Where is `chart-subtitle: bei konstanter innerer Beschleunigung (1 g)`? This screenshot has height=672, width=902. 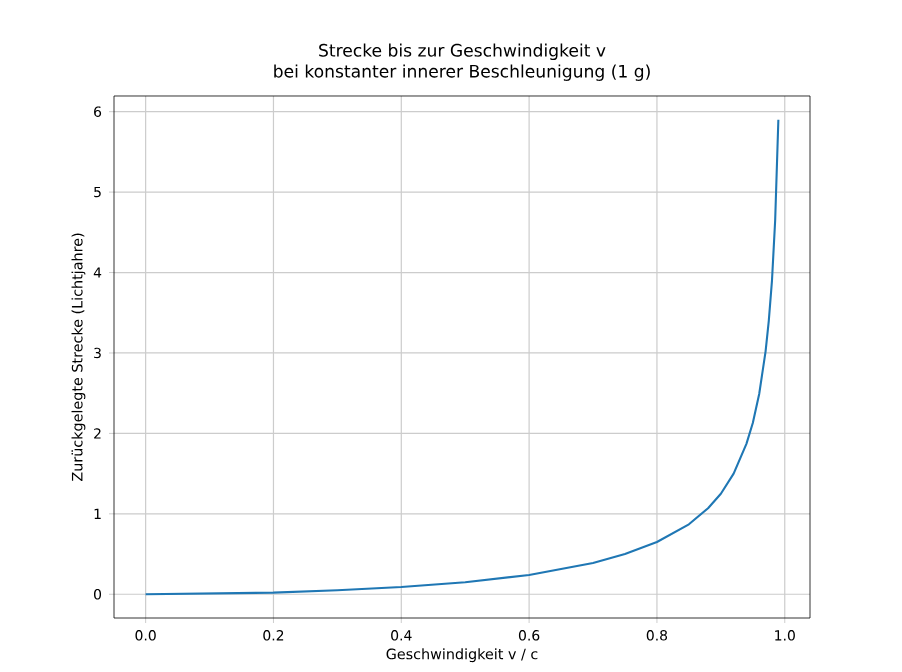
chart-subtitle: bei konstanter innerer Beschleunigung (1 g) is located at coordinates (462, 72).